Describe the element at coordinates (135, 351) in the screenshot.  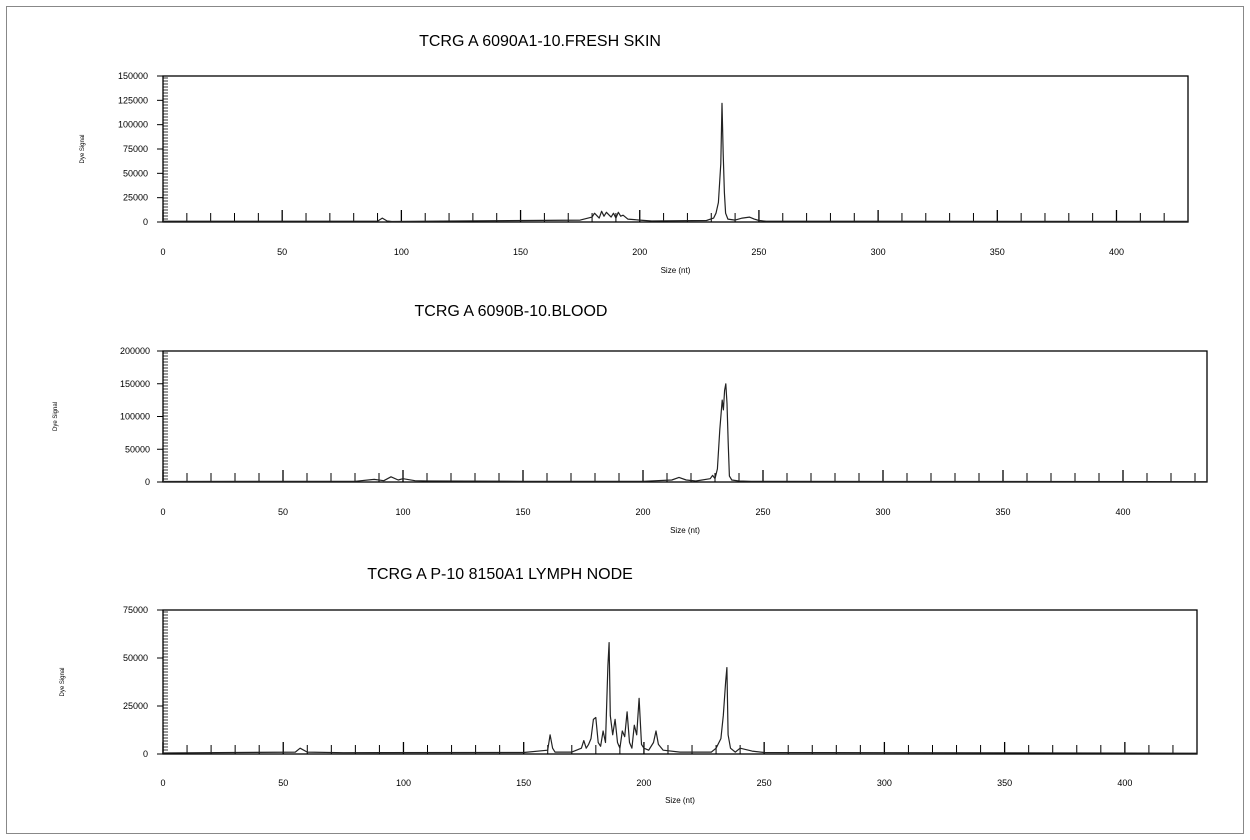
I see `y-tick-label: 200000` at that location.